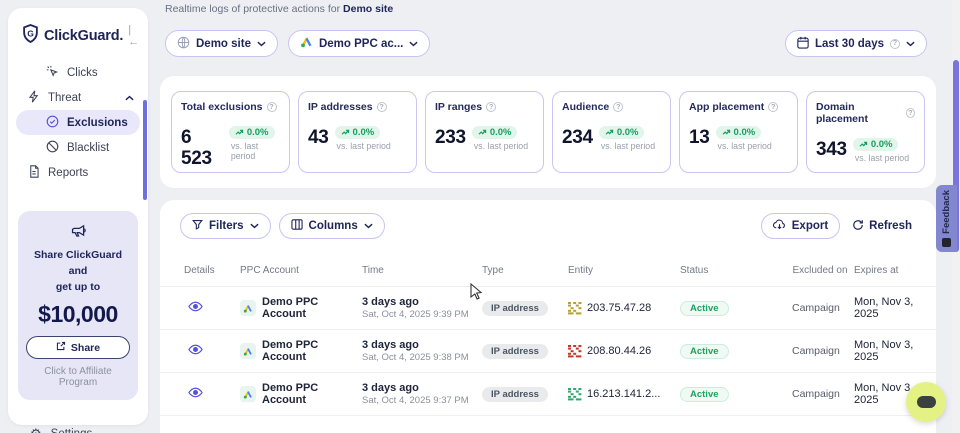 The width and height of the screenshot is (960, 433). What do you see at coordinates (956, 156) in the screenshot?
I see `page-scrollbar-thumb` at bounding box center [956, 156].